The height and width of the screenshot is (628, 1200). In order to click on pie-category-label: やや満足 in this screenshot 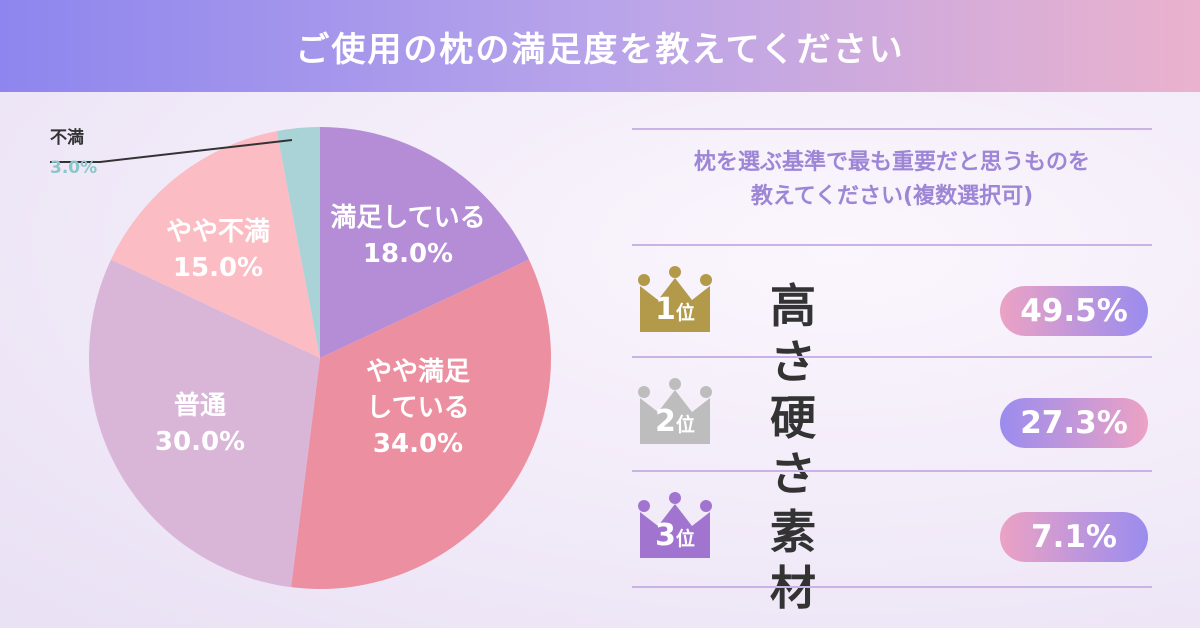, I will do `click(418, 372)`.